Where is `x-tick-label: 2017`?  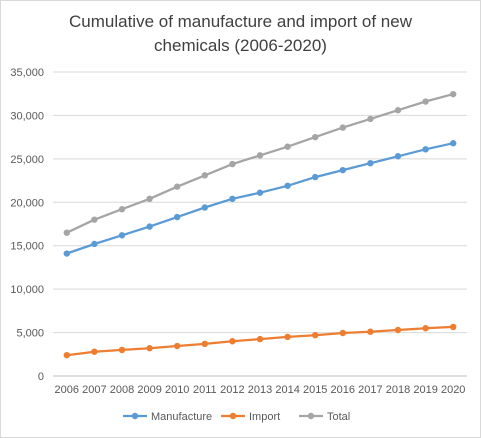 x-tick-label: 2017 is located at coordinates (370, 390).